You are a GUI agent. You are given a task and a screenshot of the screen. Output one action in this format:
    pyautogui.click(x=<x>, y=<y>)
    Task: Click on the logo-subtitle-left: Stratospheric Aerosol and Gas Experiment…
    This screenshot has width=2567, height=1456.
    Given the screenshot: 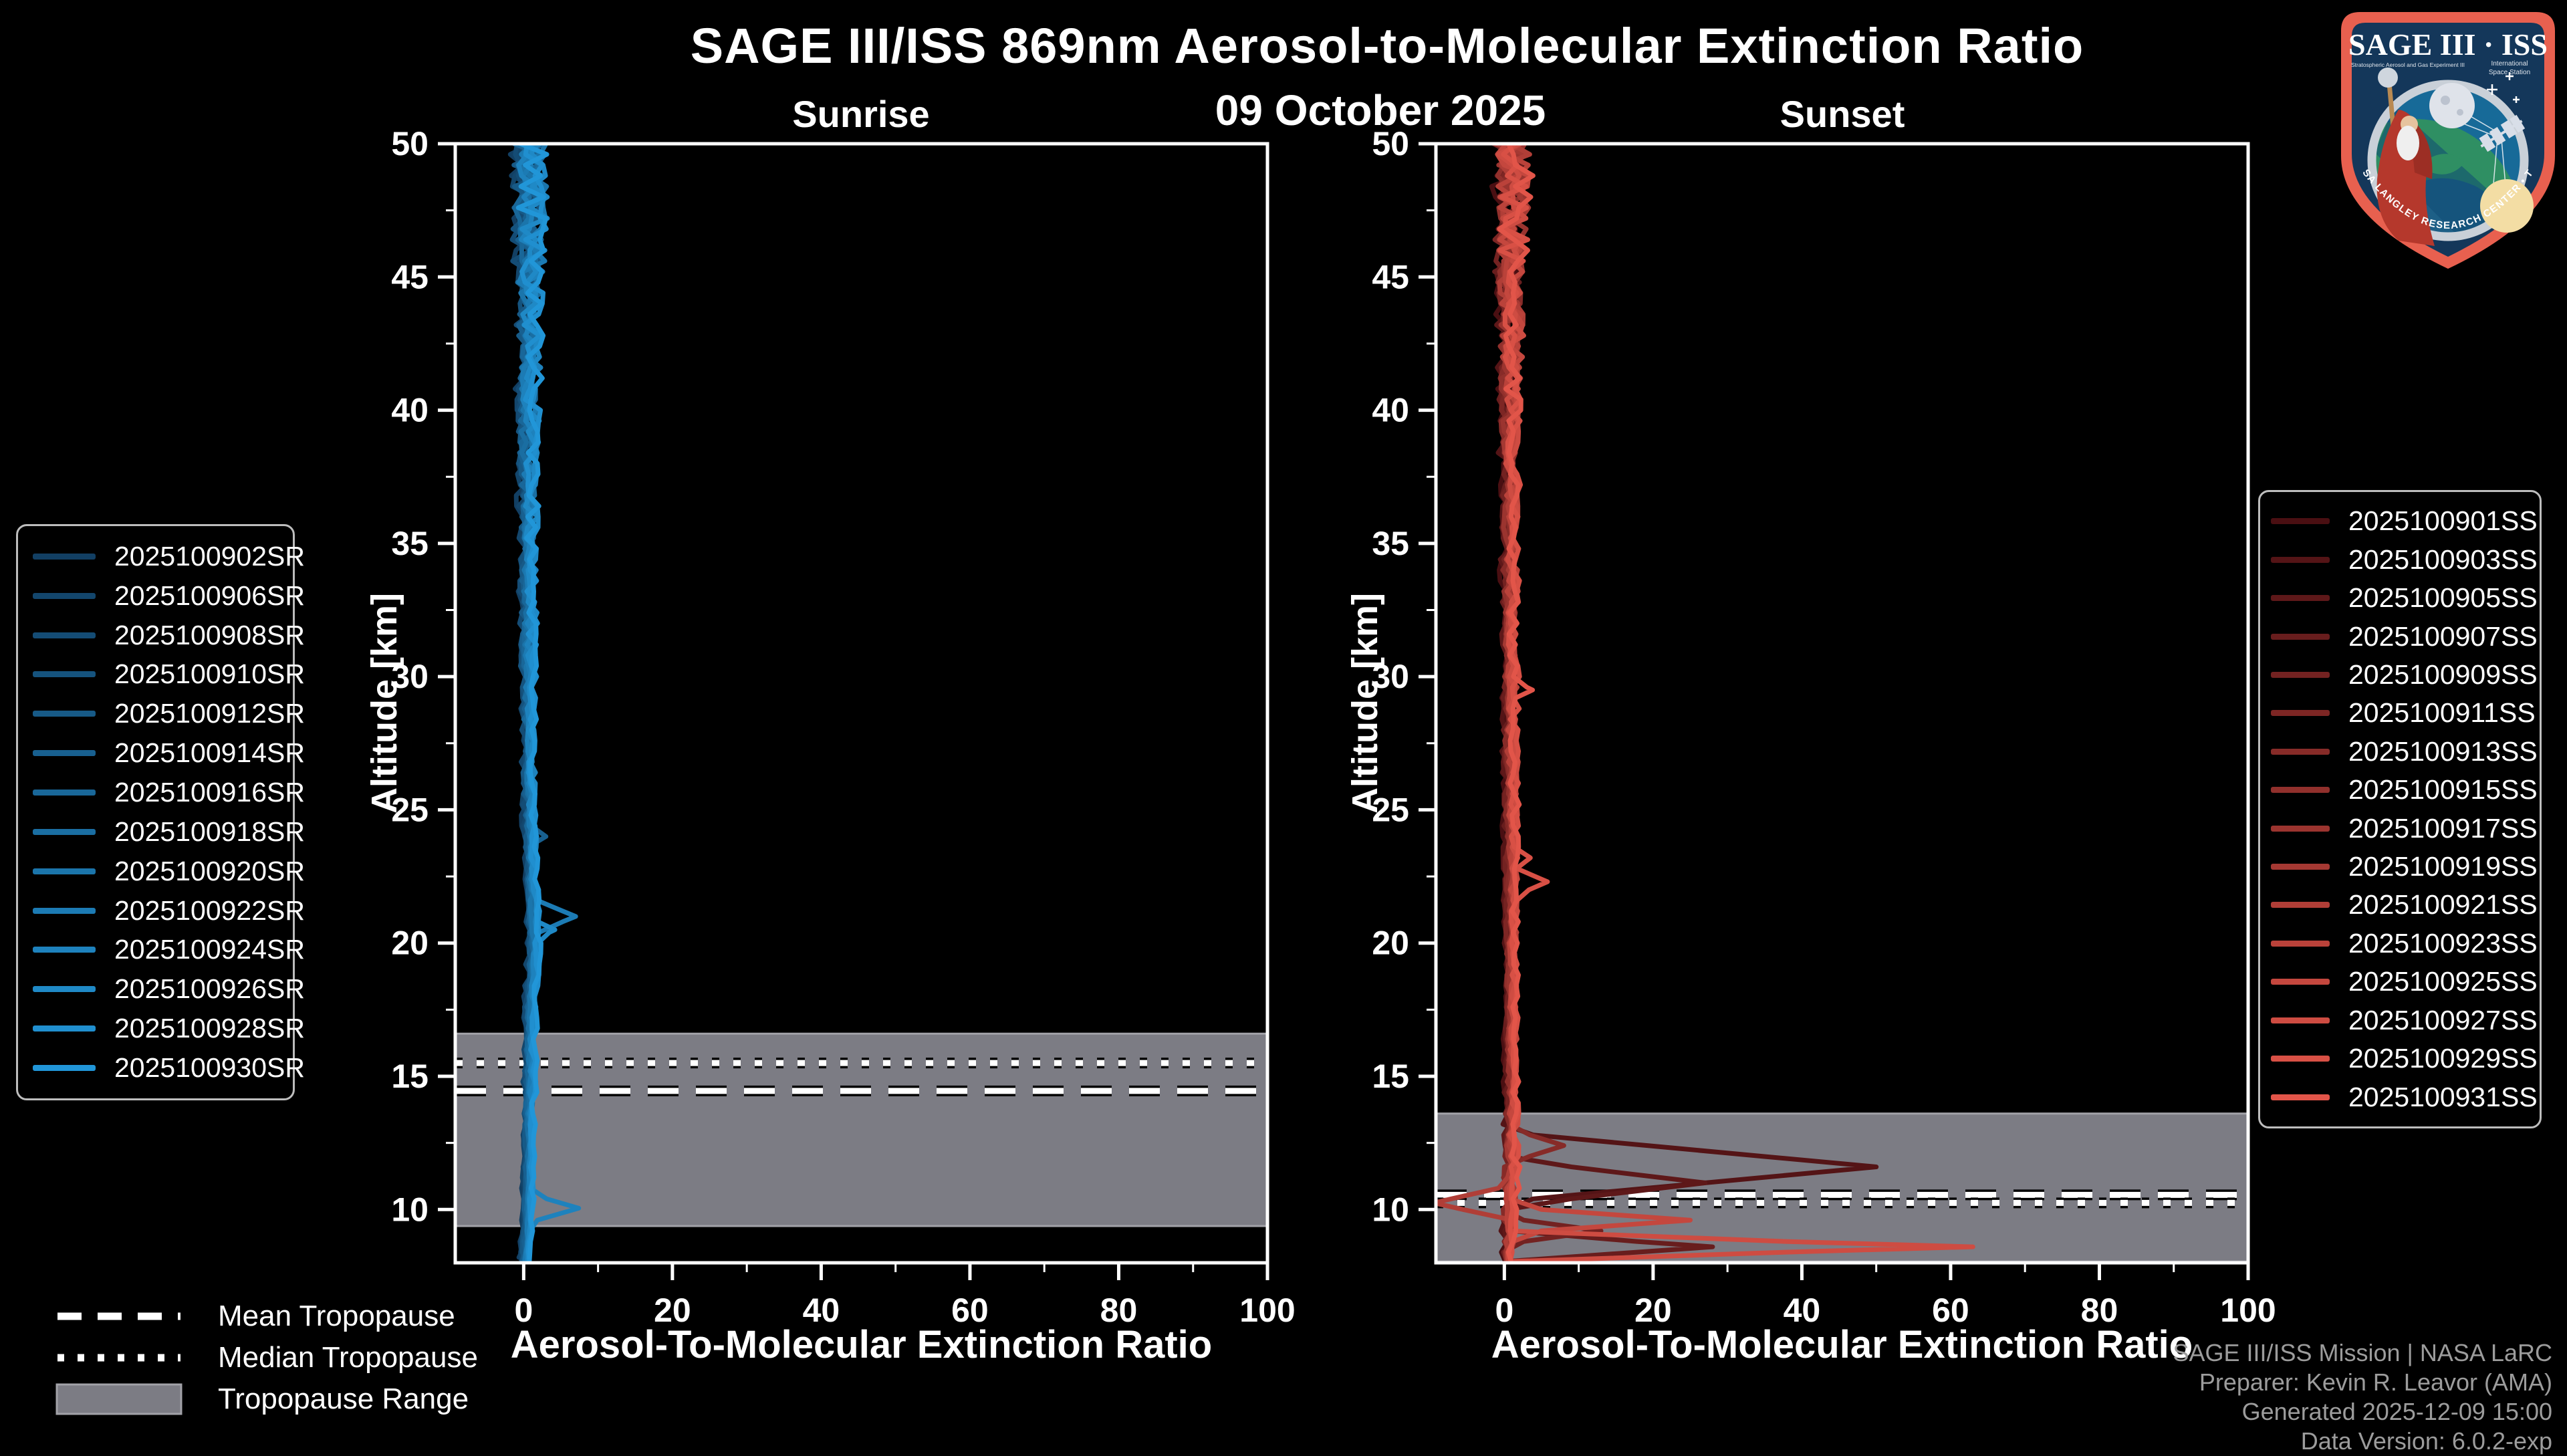 What is the action you would take?
    pyautogui.click(x=2408, y=65)
    